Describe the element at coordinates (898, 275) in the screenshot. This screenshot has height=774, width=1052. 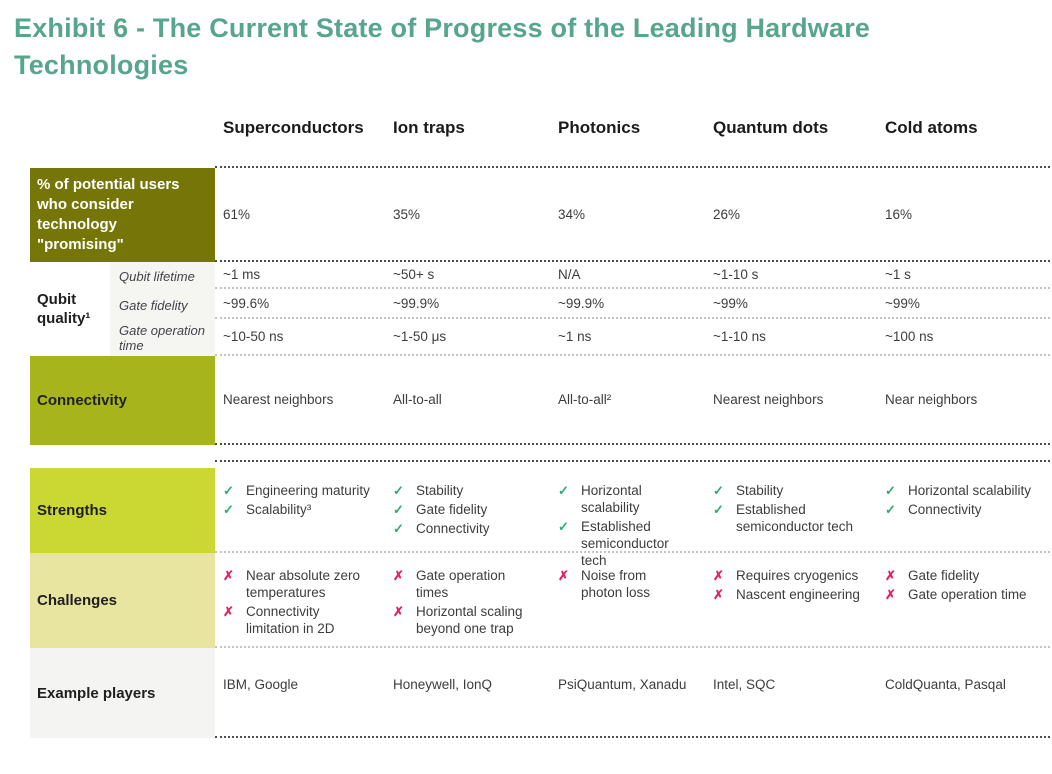
I see `cell-lifetime-cold-atoms: ~1 s` at that location.